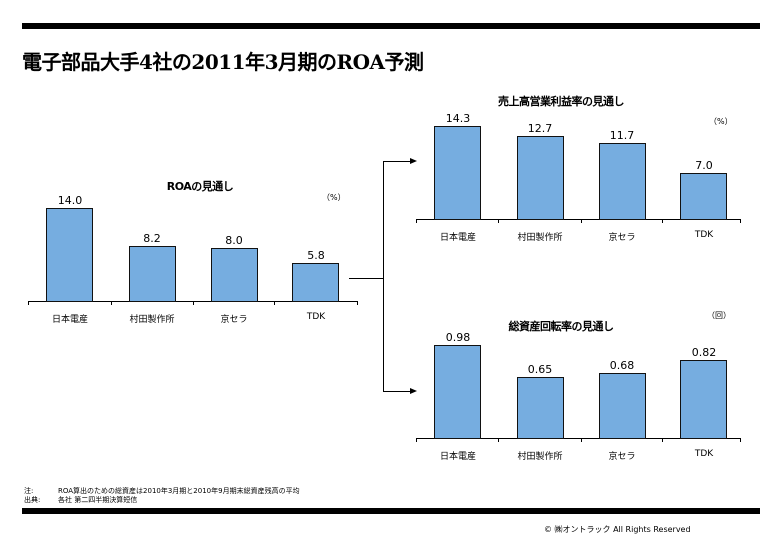  What do you see at coordinates (561, 101) in the screenshot?
I see `chart-title: 売上高営業利益率の見通し` at bounding box center [561, 101].